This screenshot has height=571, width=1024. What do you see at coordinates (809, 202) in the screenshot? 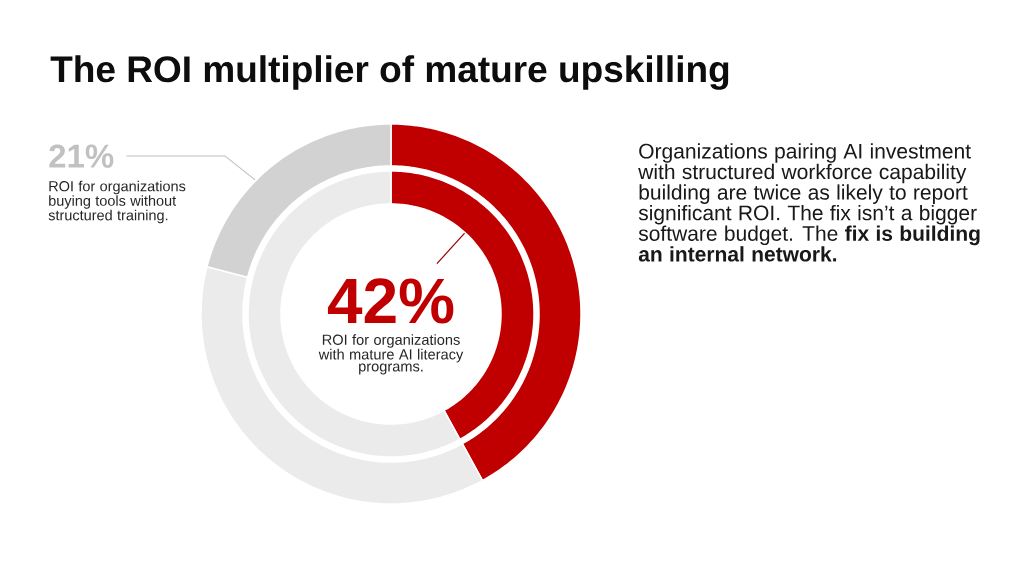
I see `text: Organizations pairing AI investment with structured workforce capability building are twice as likely to report significant ROI. The fix isn’t a bigger software budget. The fix is building an internal network.` at bounding box center [809, 202].